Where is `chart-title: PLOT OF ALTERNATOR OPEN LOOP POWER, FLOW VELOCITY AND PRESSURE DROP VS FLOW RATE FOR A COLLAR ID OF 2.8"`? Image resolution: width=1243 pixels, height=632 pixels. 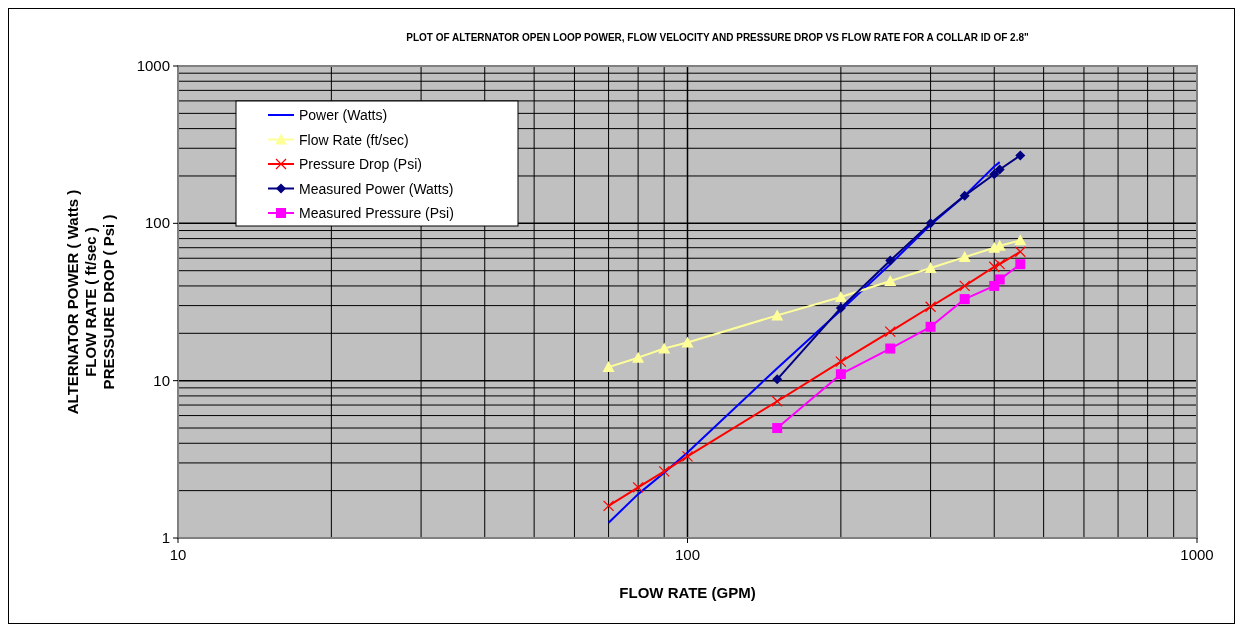 chart-title: PLOT OF ALTERNATOR OPEN LOOP POWER, FLOW VELOCITY AND PRESSURE DROP VS FLOW RATE FOR A COLLAR ID OF 2.8" is located at coordinates (718, 37).